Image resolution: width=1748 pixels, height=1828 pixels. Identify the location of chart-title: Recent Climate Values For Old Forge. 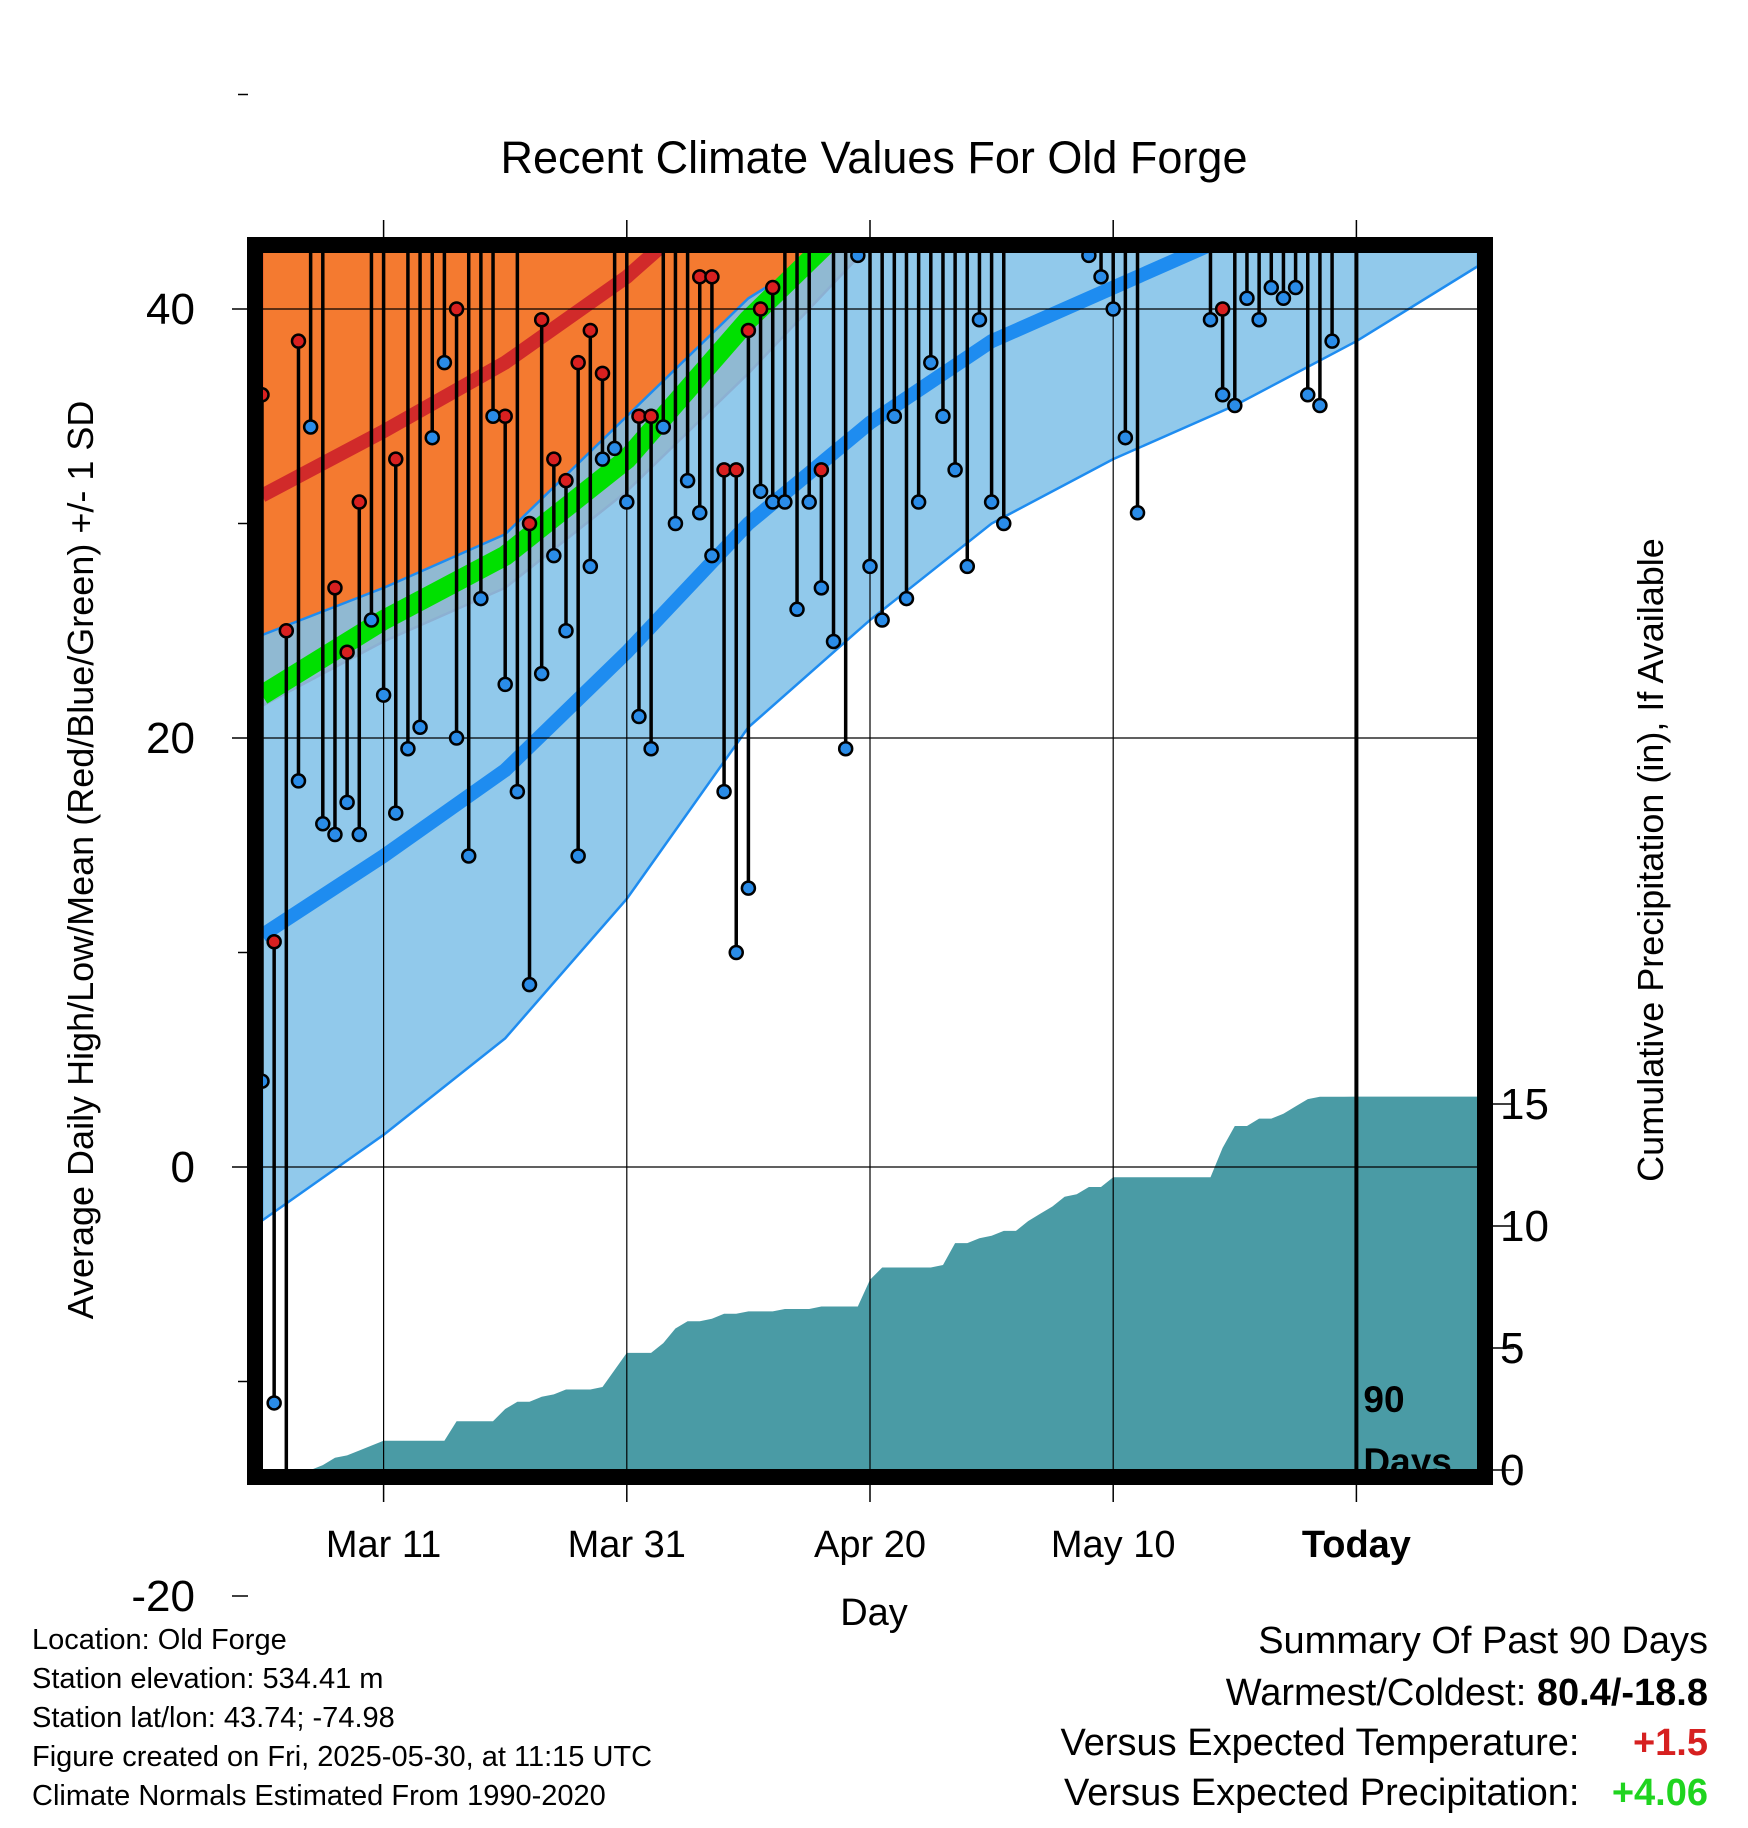
(874, 157).